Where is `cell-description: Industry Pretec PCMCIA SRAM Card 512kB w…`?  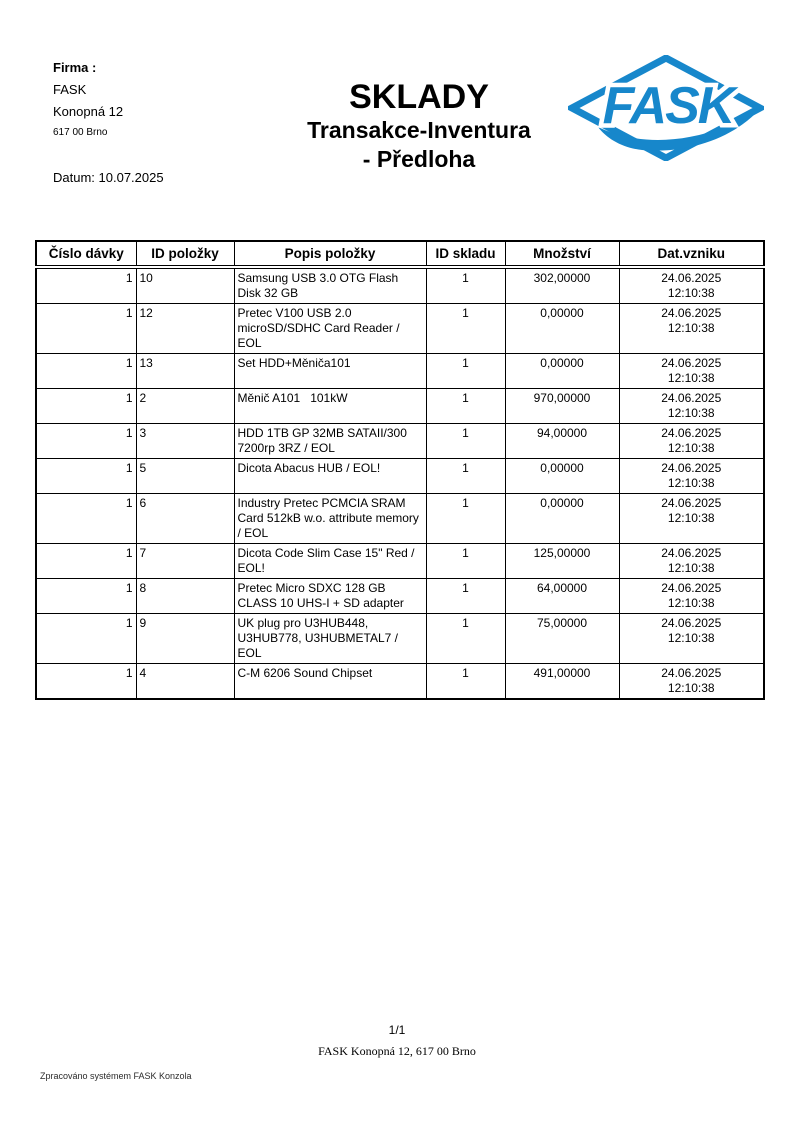
cell-description: Industry Pretec PCMCIA SRAM Card 512kB w… is located at coordinates (330, 518).